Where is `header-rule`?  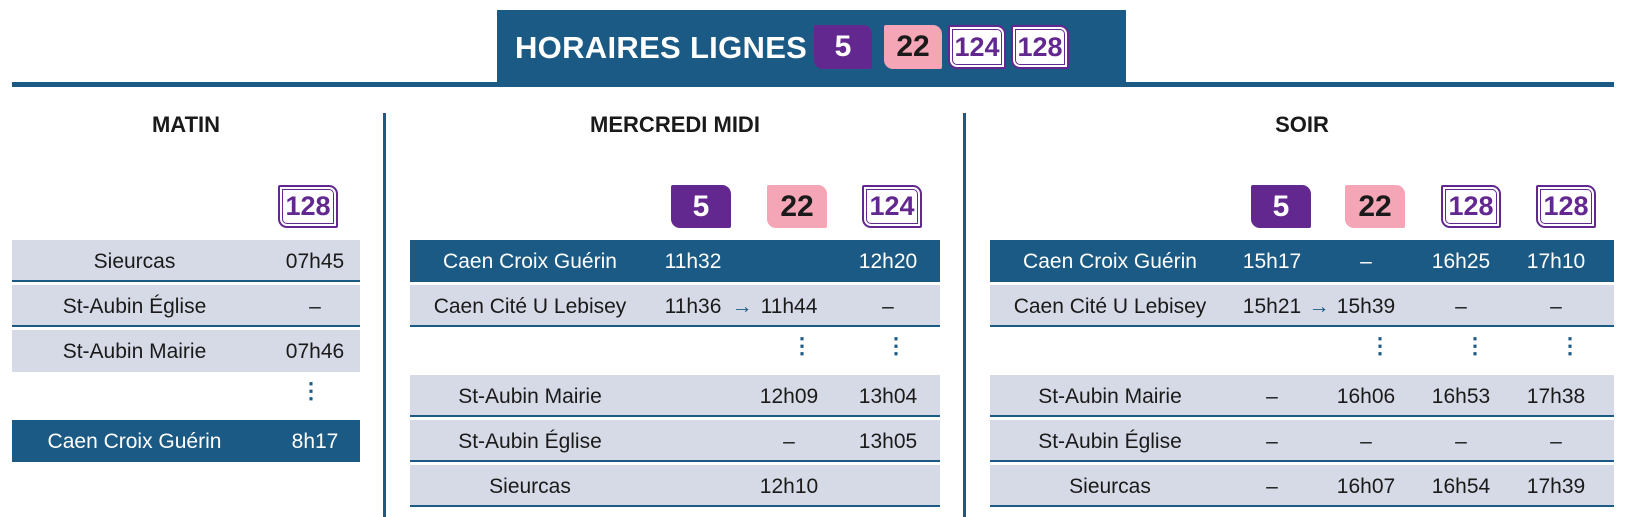
header-rule is located at coordinates (813, 84).